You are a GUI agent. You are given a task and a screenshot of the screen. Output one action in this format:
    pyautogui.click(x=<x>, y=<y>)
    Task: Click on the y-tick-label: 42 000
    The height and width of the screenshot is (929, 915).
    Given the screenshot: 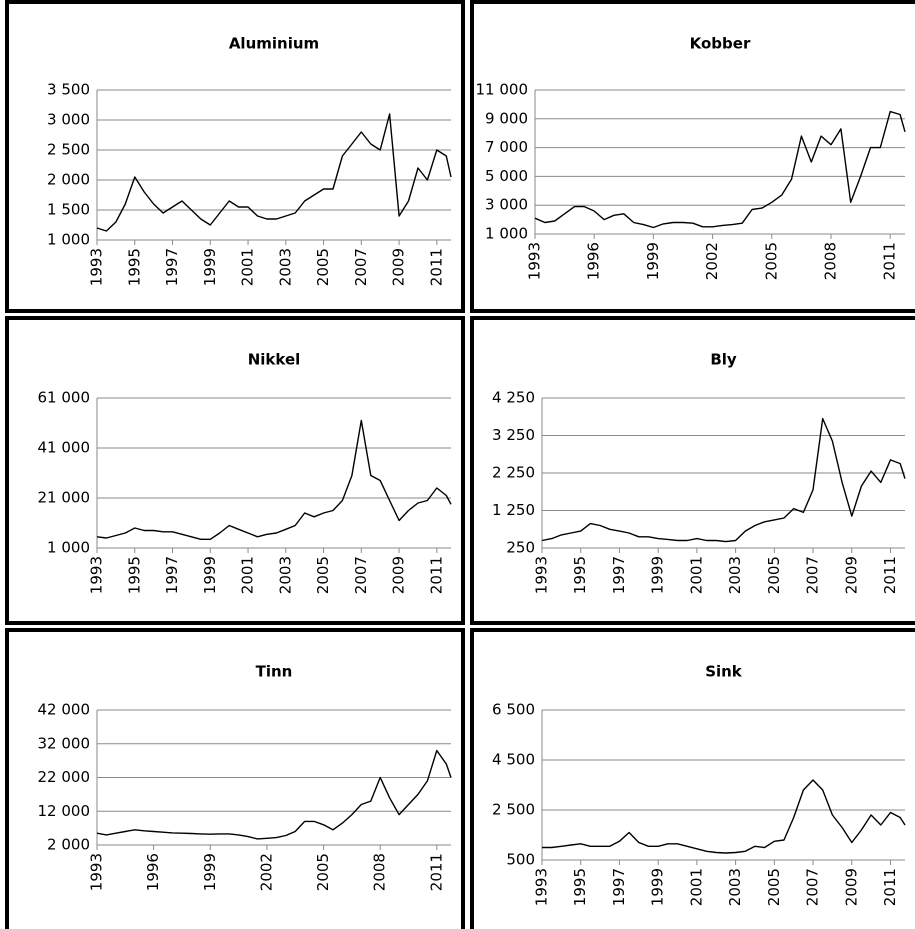 What is the action you would take?
    pyautogui.click(x=64, y=710)
    